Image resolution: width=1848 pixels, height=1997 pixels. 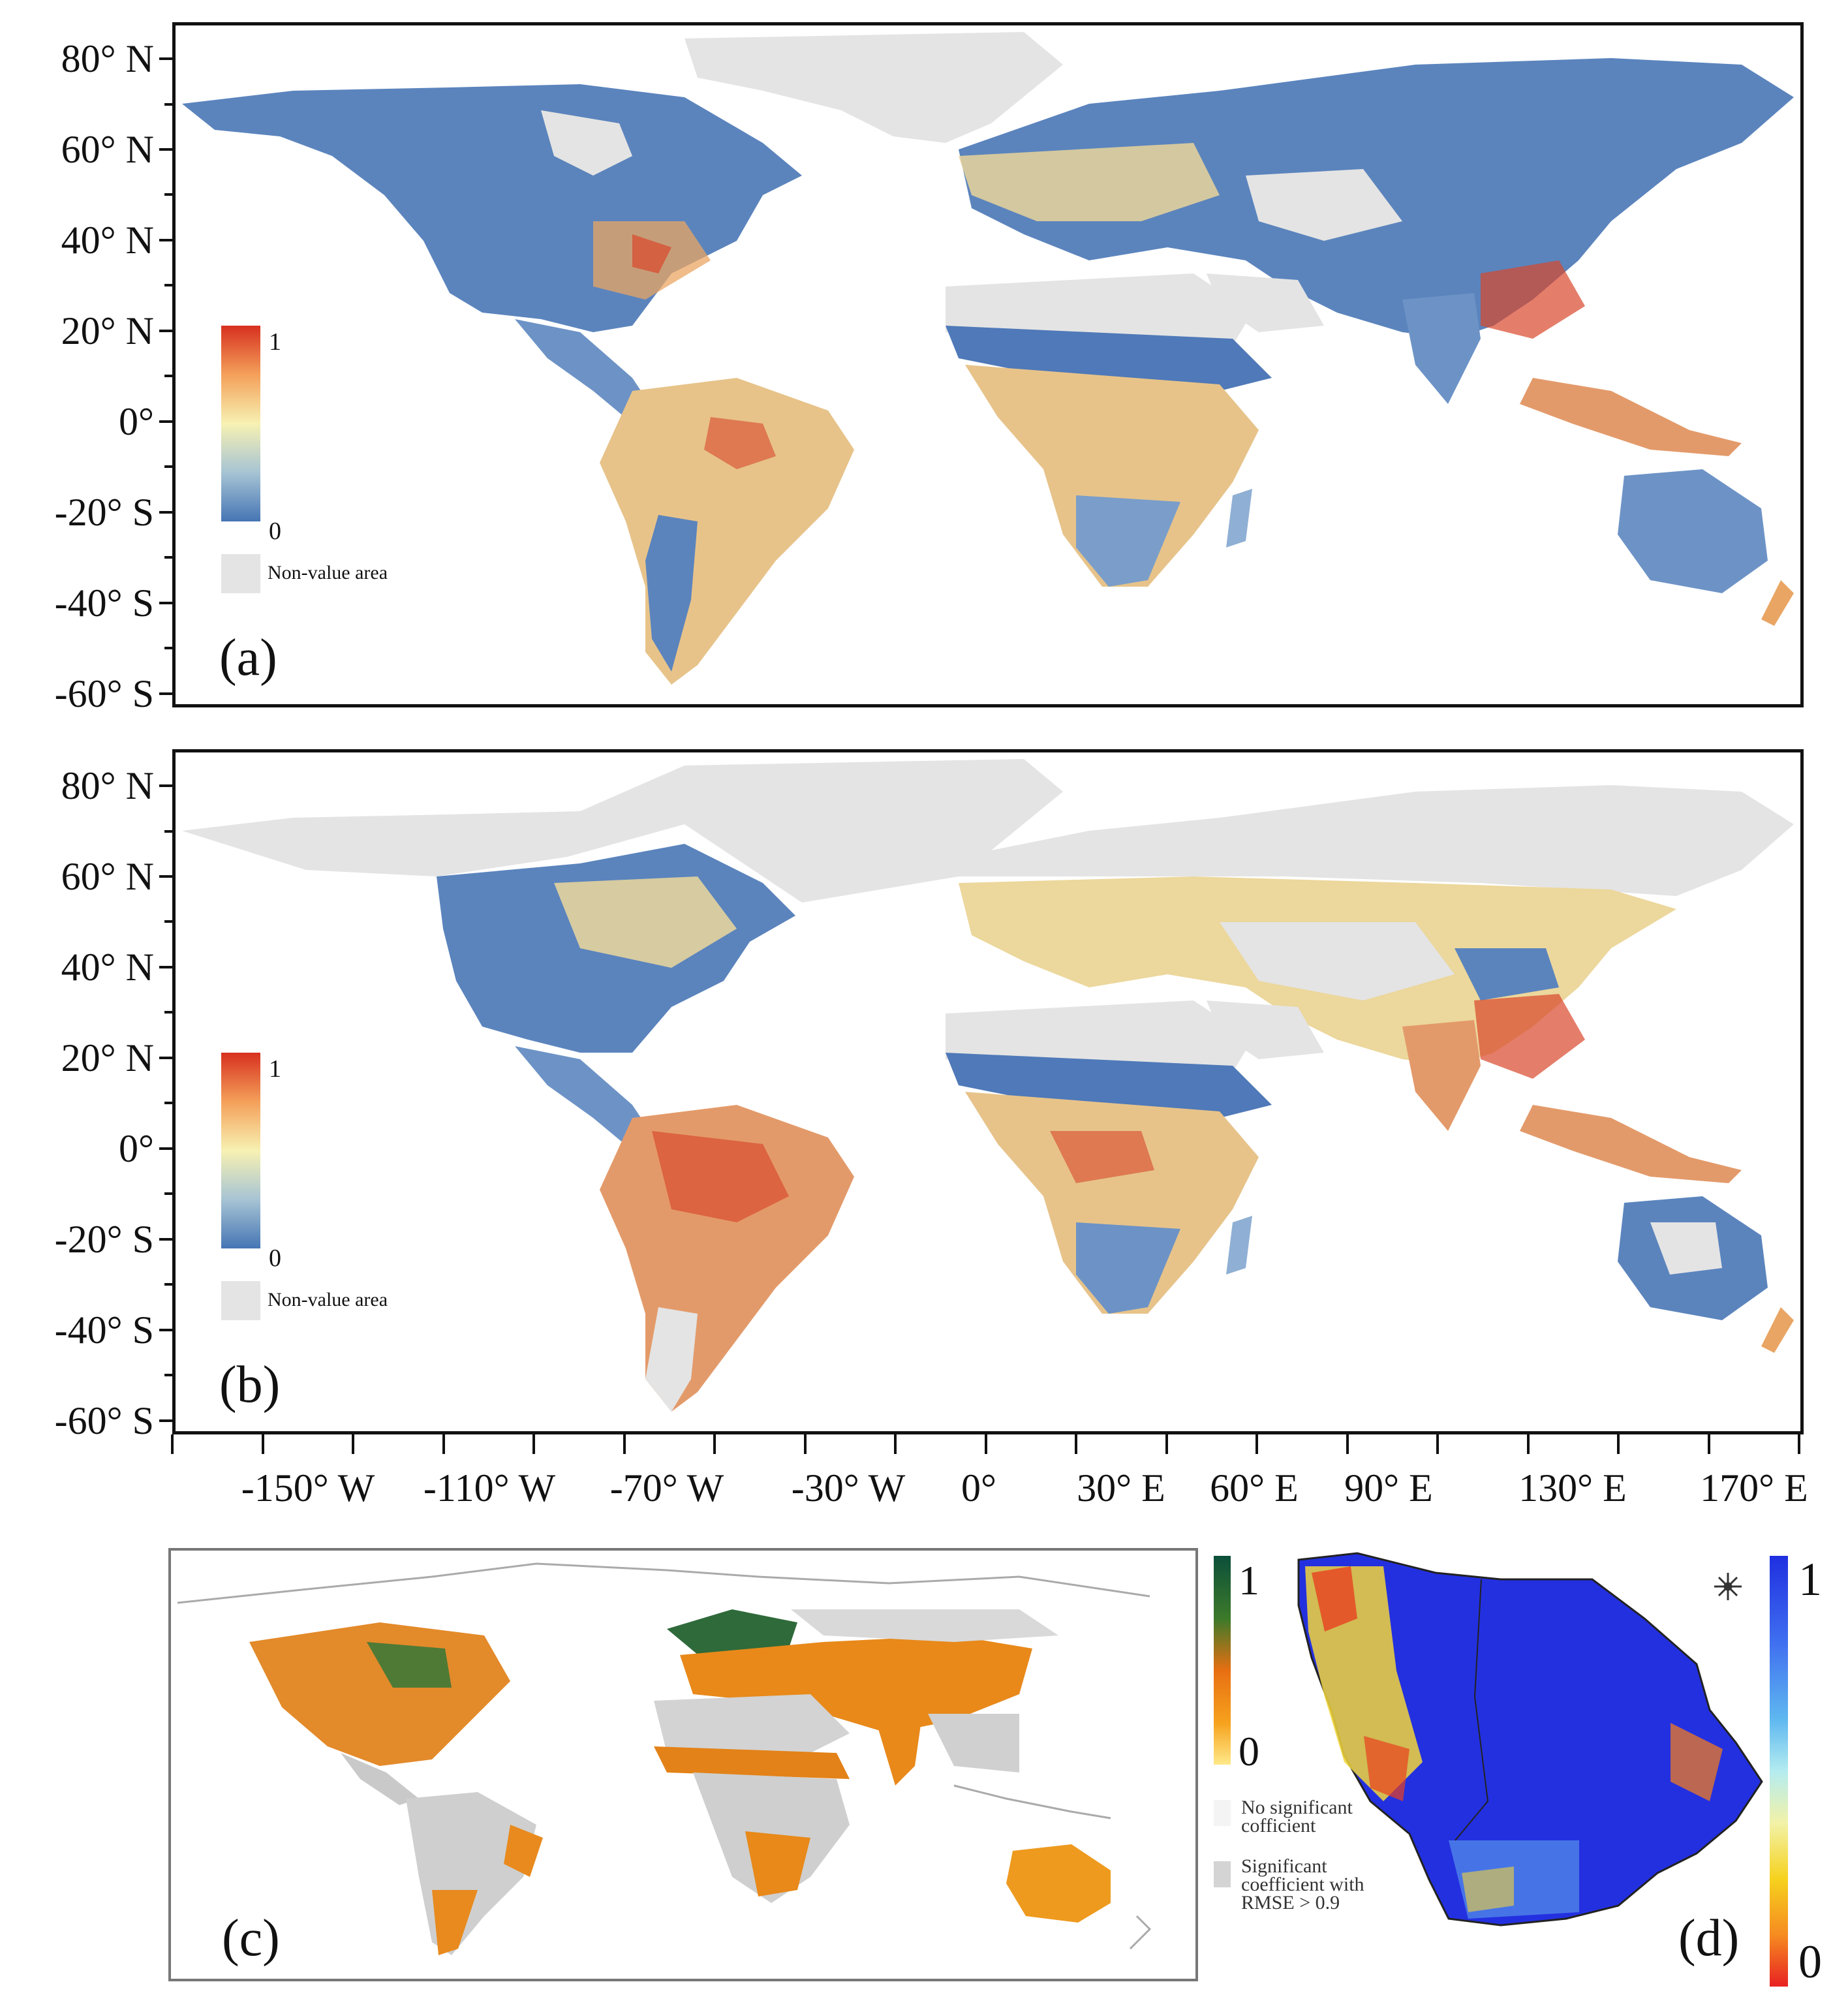 What do you see at coordinates (720, 1177) in the screenshot?
I see `south-america-b-red` at bounding box center [720, 1177].